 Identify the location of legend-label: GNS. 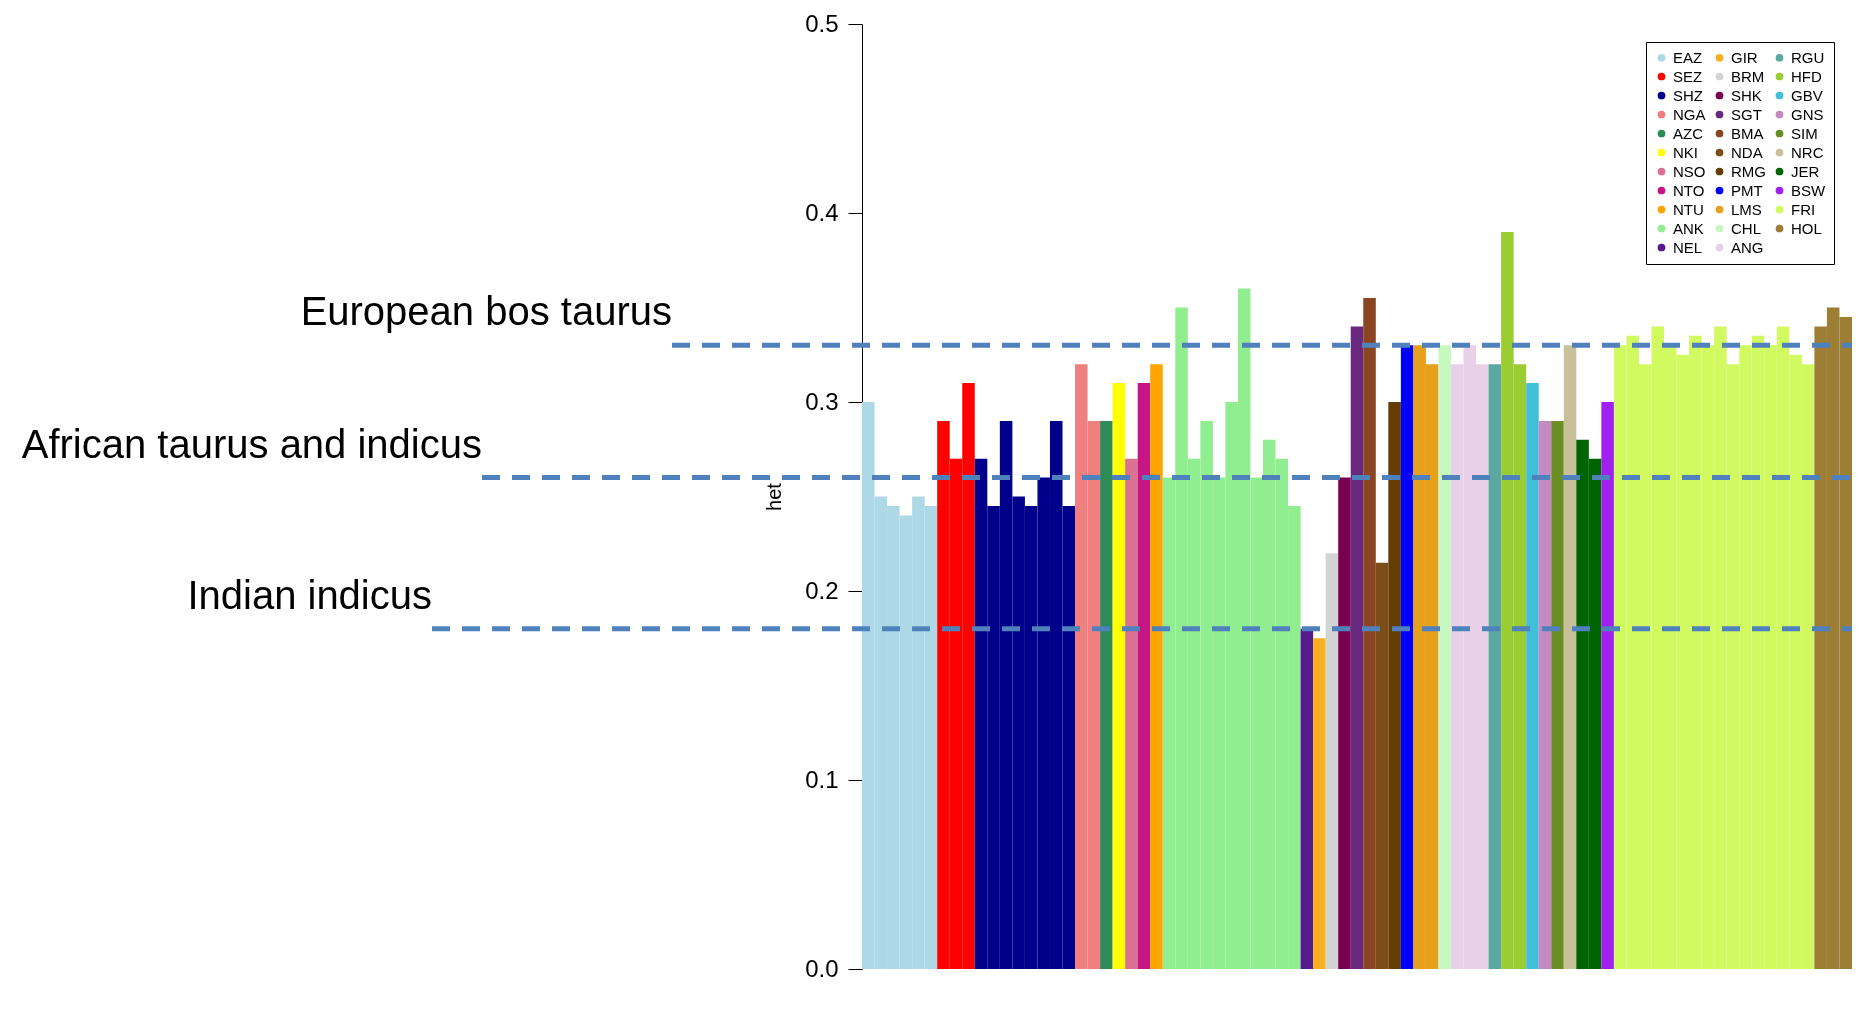
(1807, 114).